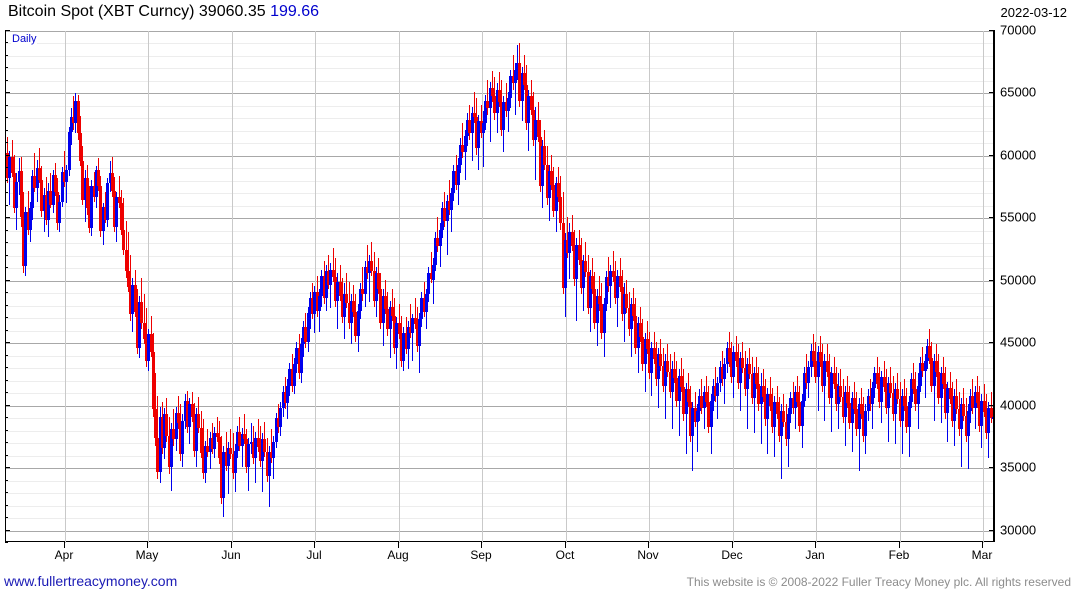  What do you see at coordinates (315, 287) in the screenshot?
I see `gridline-vertical` at bounding box center [315, 287].